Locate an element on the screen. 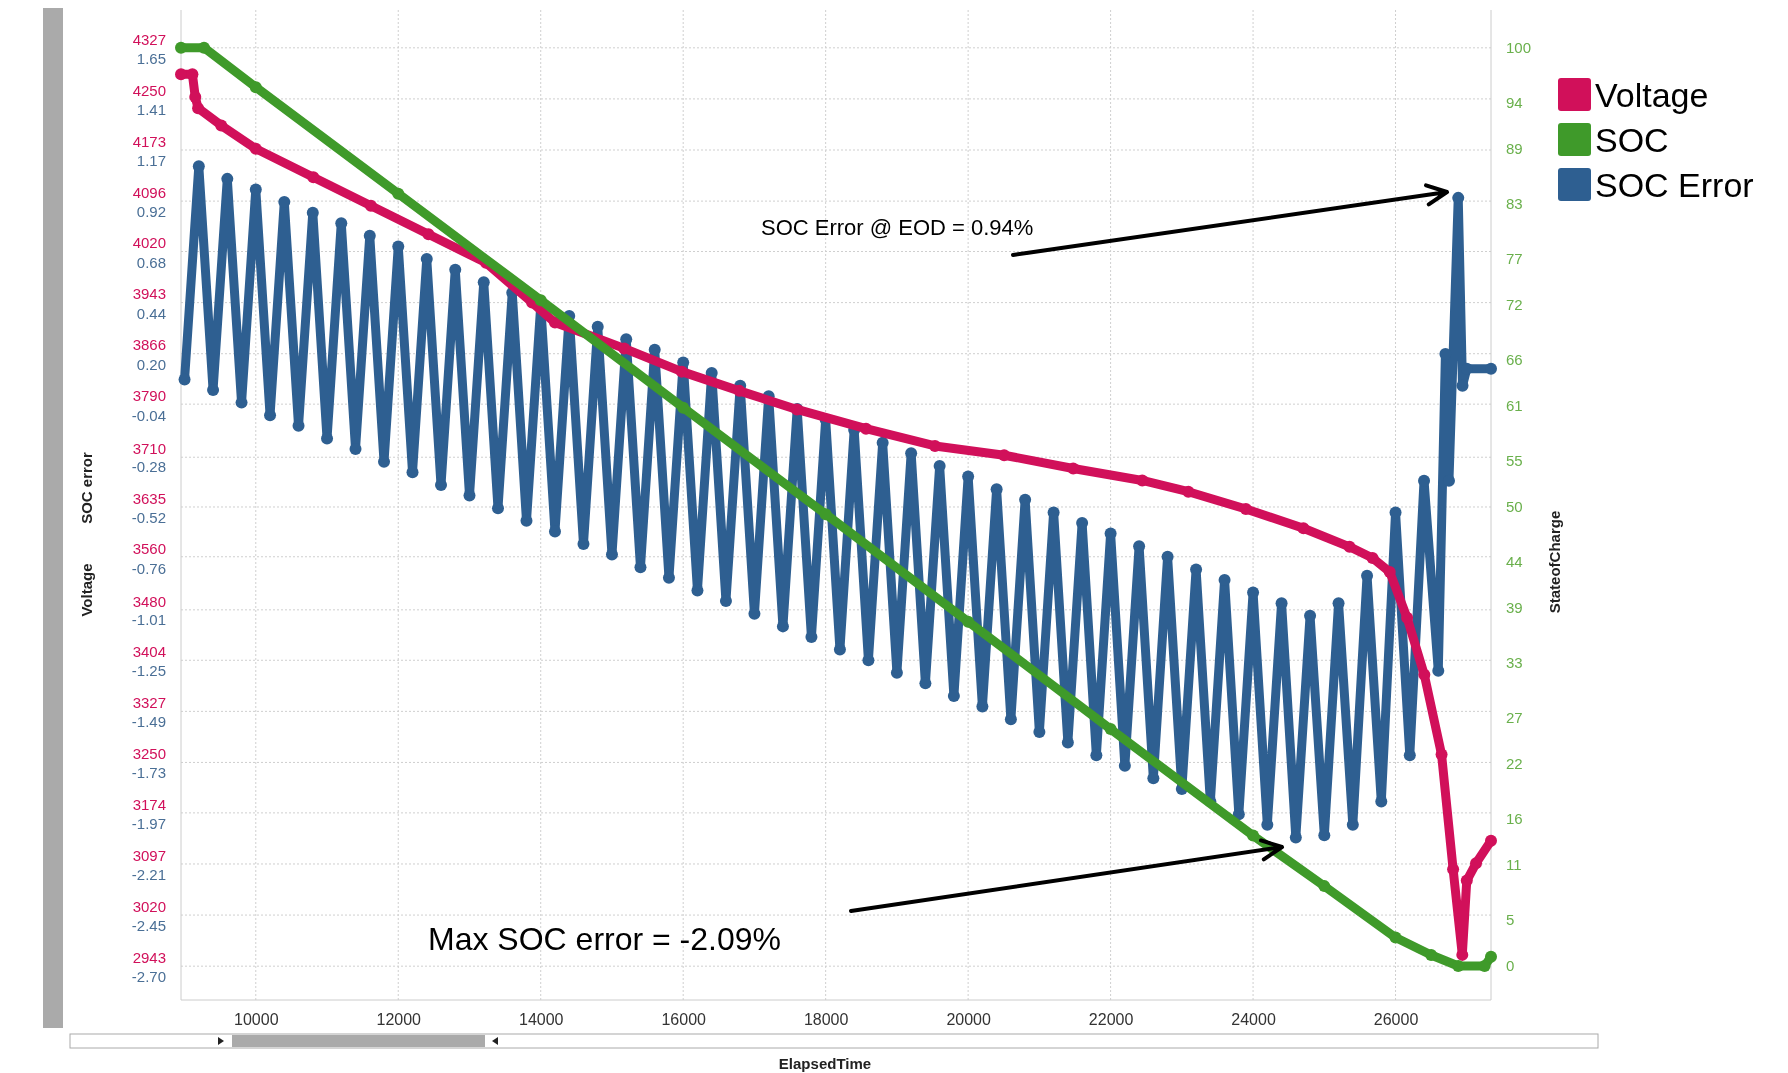 This screenshot has width=1788, height=1073. y2-tick-label: 0 is located at coordinates (1510, 966).